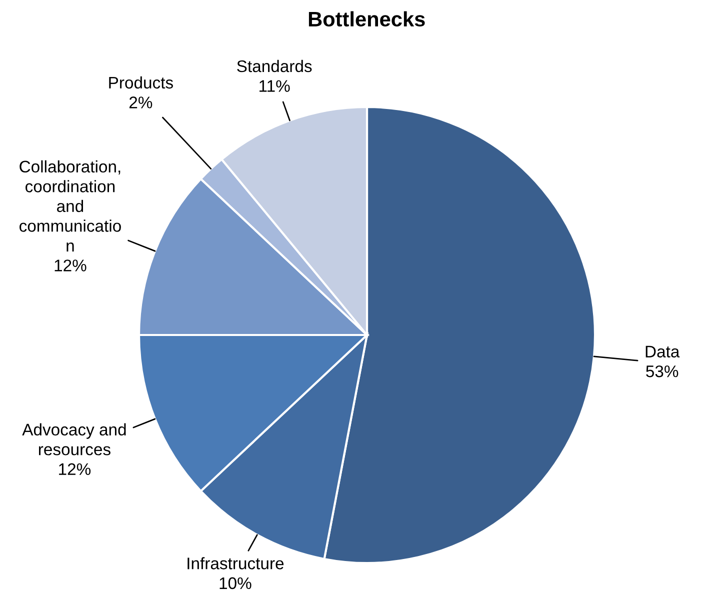 This screenshot has height=598, width=705. I want to click on data-label: 2%, so click(140, 102).